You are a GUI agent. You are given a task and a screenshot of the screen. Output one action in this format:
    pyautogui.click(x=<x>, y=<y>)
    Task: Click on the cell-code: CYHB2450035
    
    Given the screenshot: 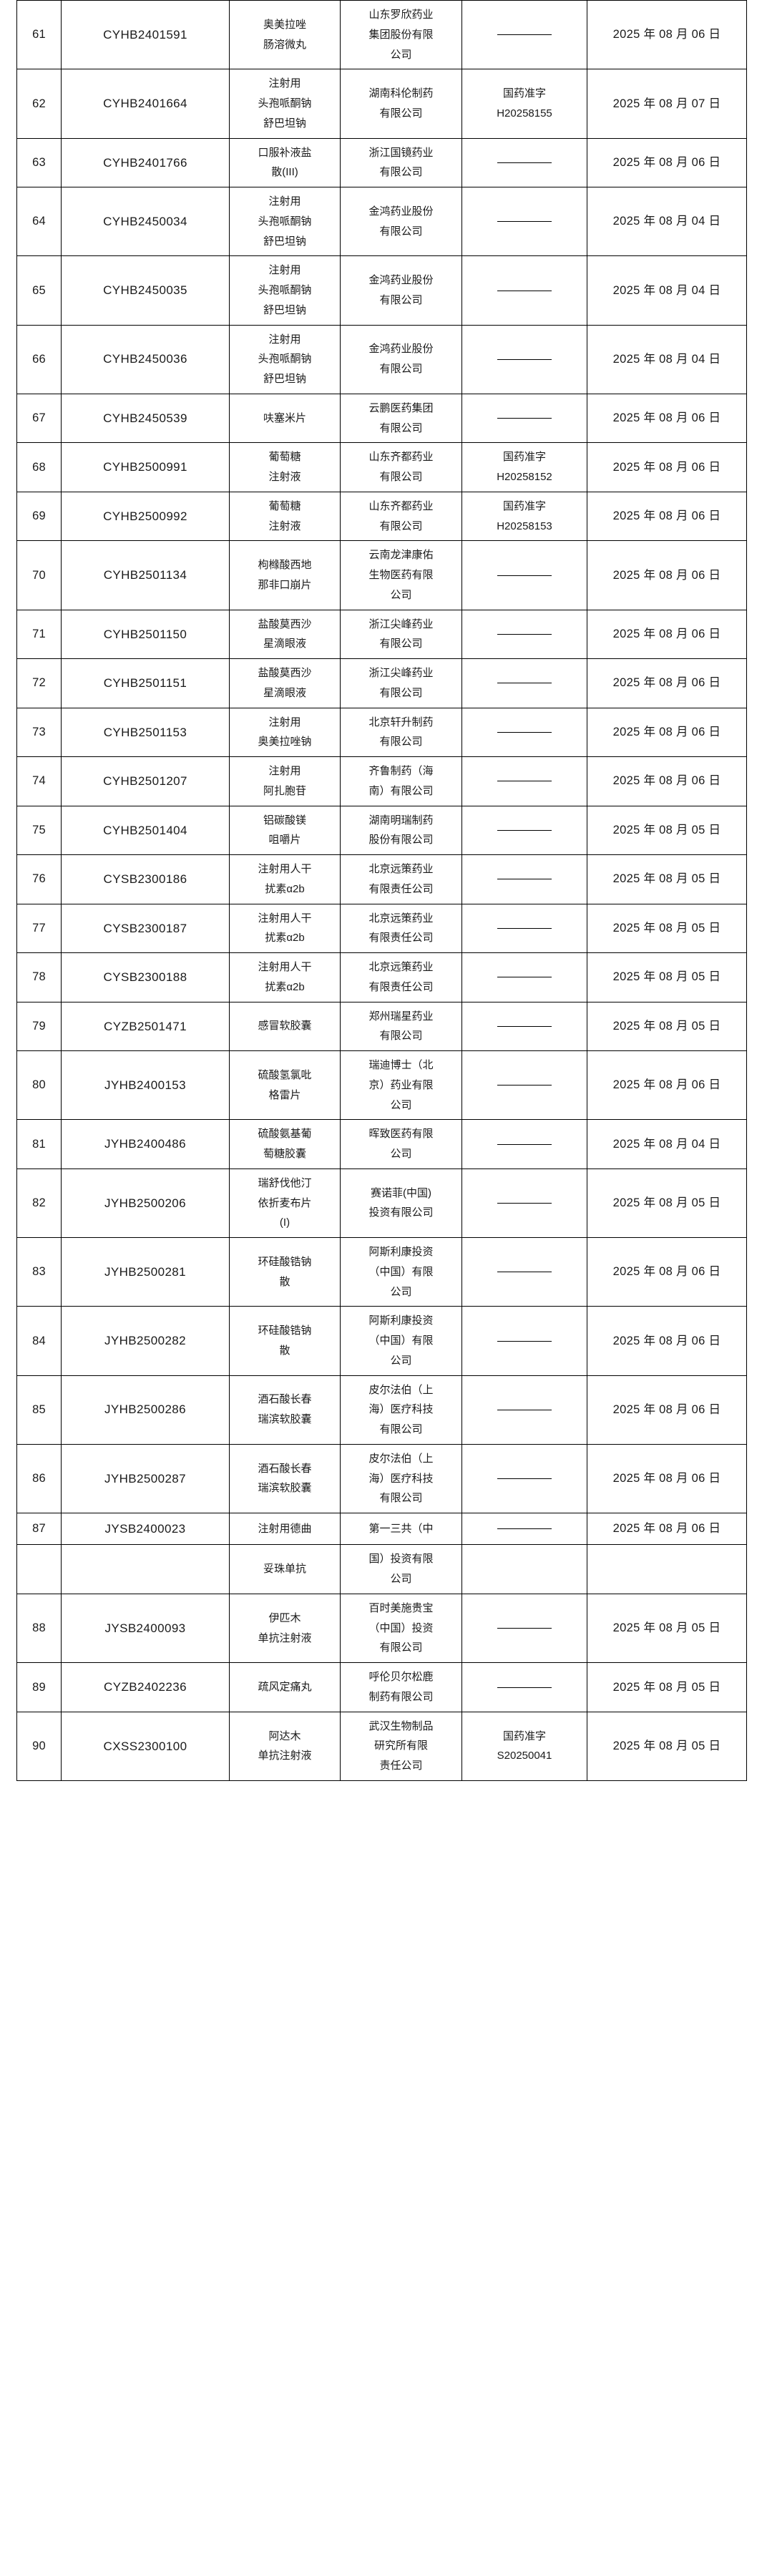 What is the action you would take?
    pyautogui.click(x=145, y=290)
    